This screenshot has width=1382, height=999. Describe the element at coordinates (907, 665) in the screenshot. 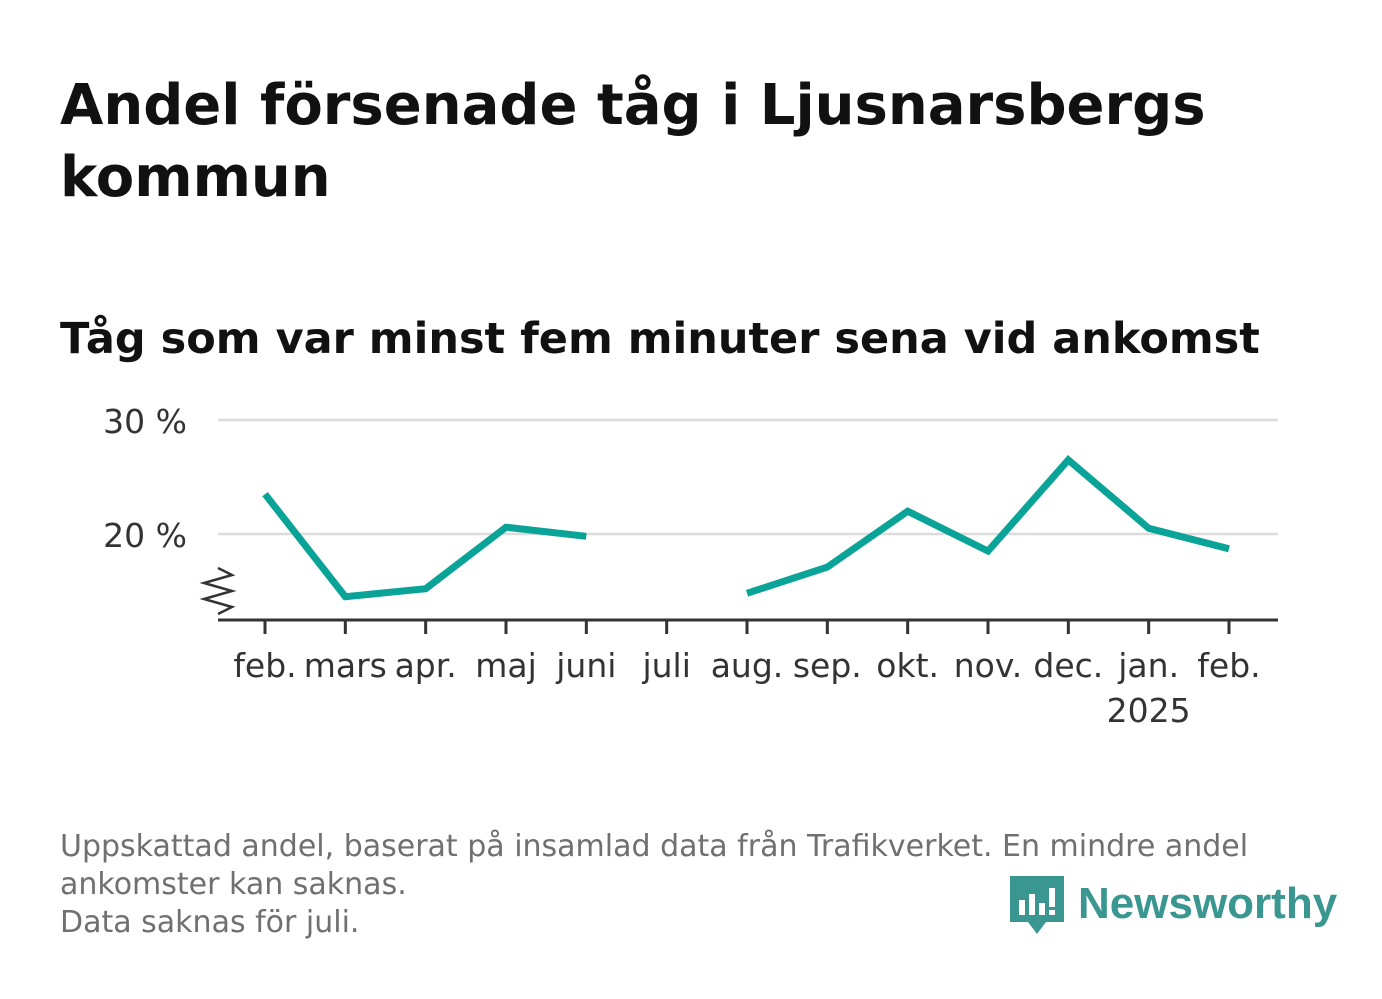

I see `x-tick-label: okt.` at that location.